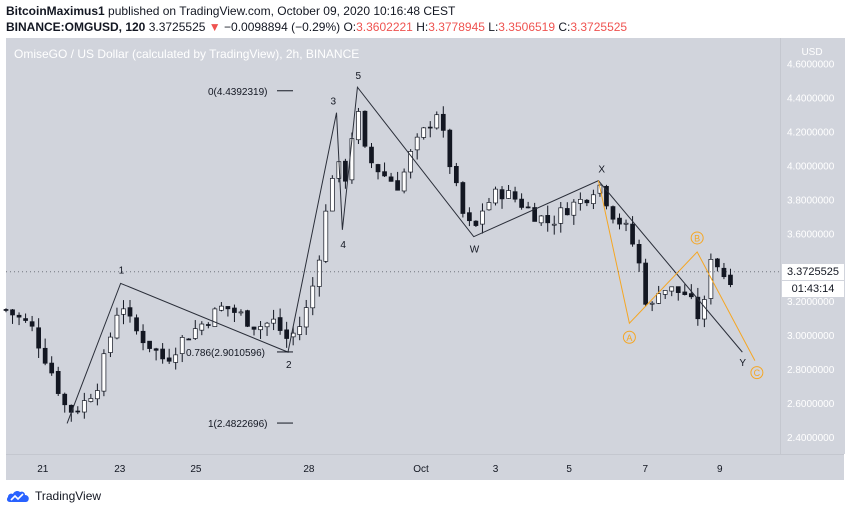 The image size is (850, 513). I want to click on y-tick-label: 4.0000000, so click(811, 166).